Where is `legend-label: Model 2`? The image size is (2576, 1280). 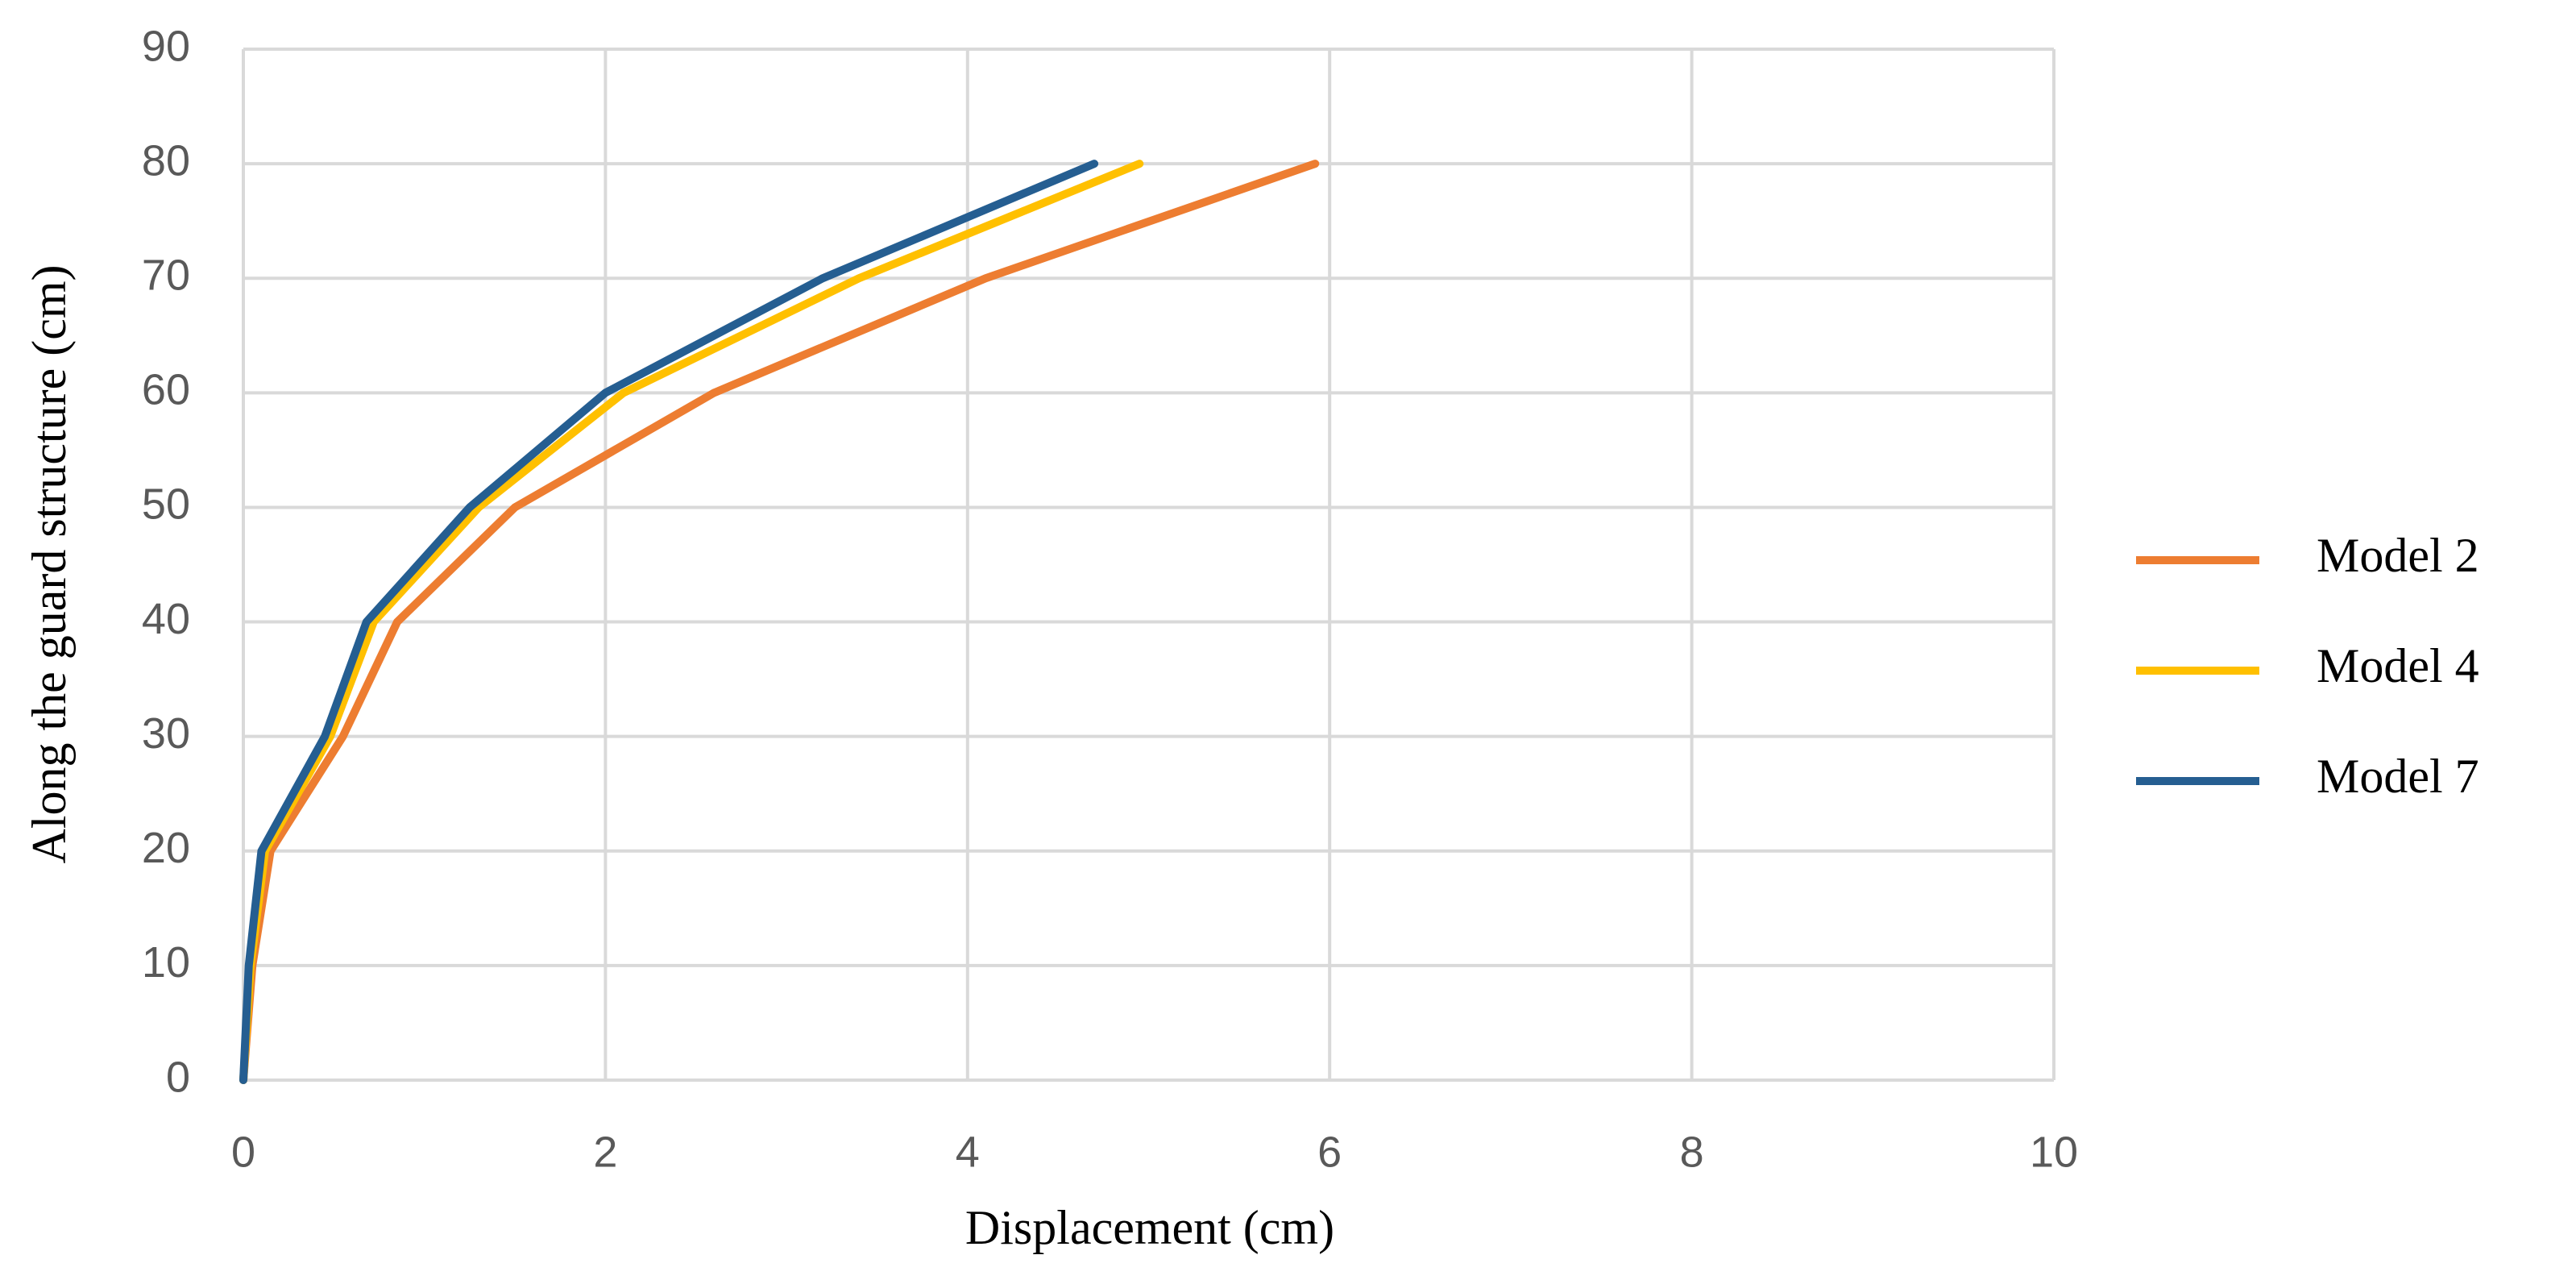
legend-label: Model 2 is located at coordinates (2398, 556).